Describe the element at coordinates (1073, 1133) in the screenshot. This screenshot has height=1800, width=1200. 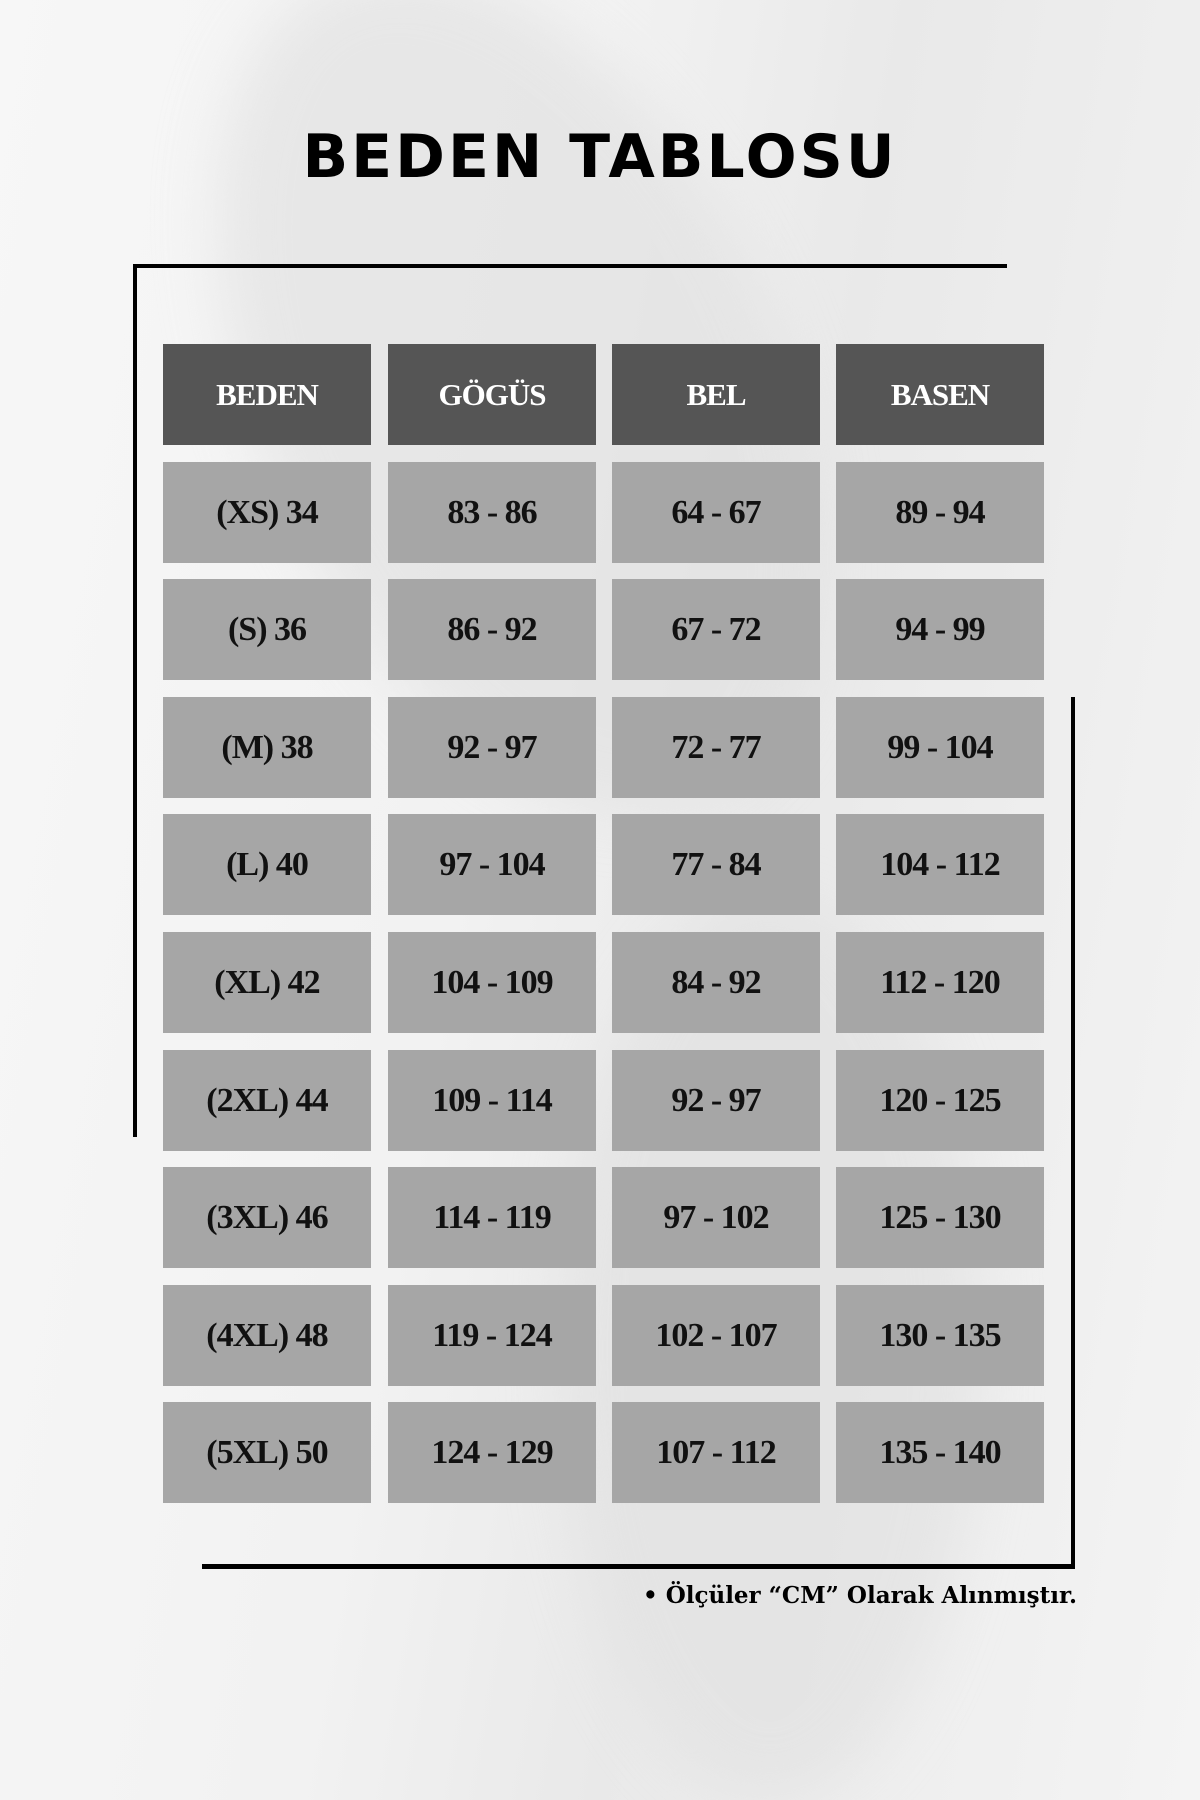
I see `frame-right-line` at that location.